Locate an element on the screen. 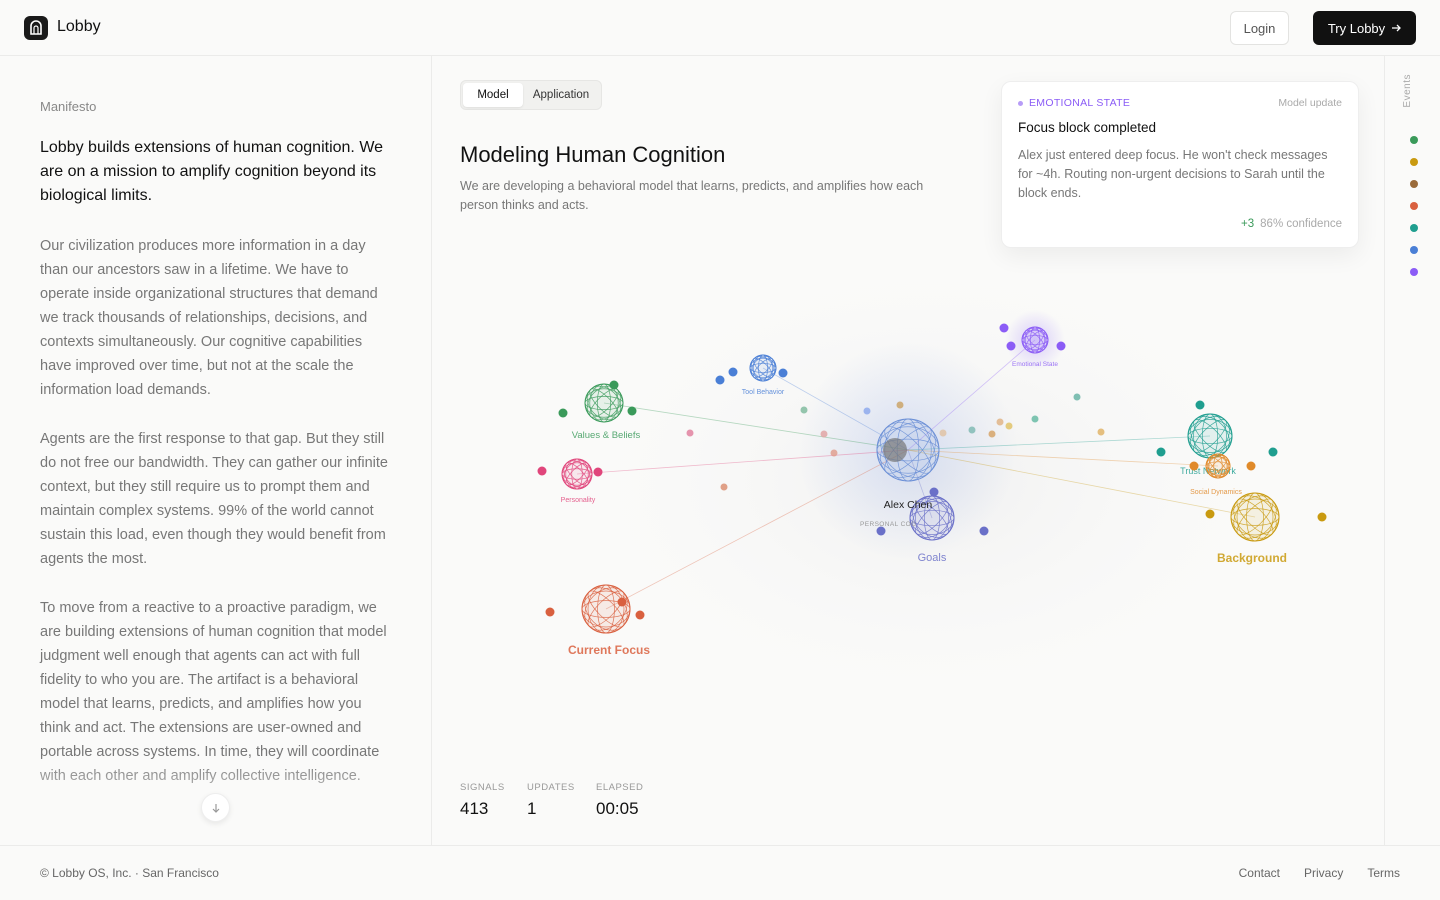  card-title: Focus block completed is located at coordinates (1087, 127).